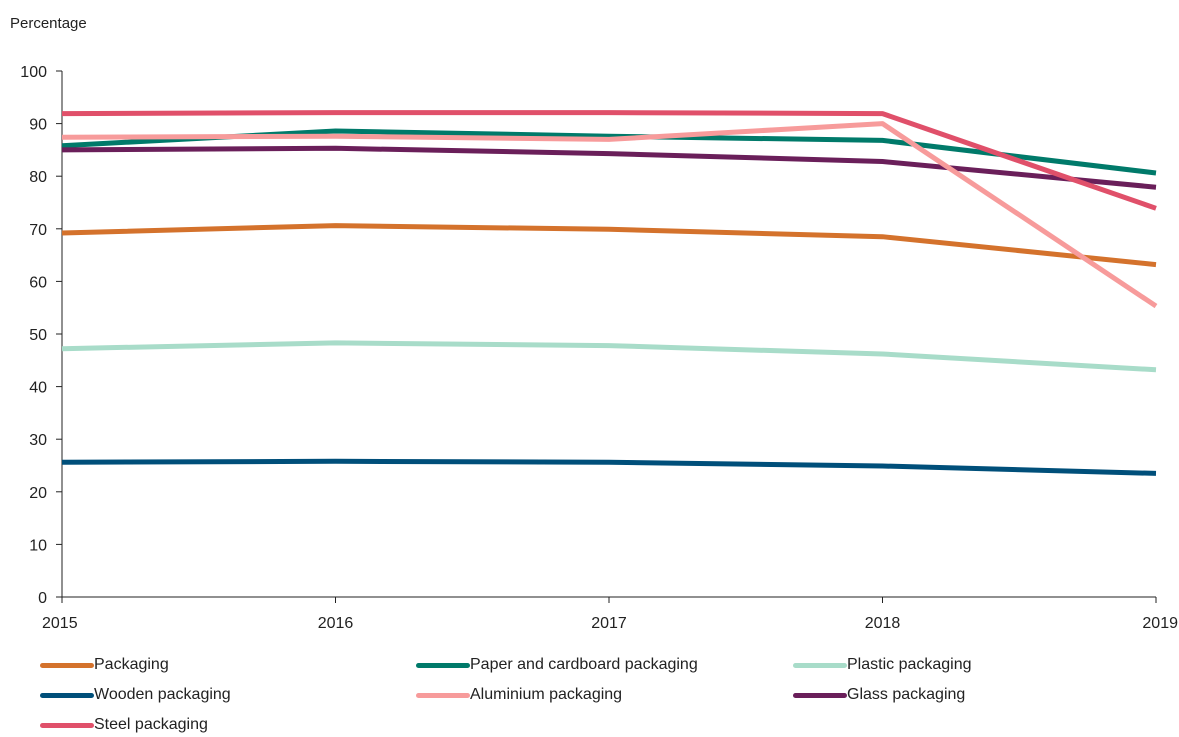 The height and width of the screenshot is (737, 1179). I want to click on y-tick-label: 100, so click(33, 72).